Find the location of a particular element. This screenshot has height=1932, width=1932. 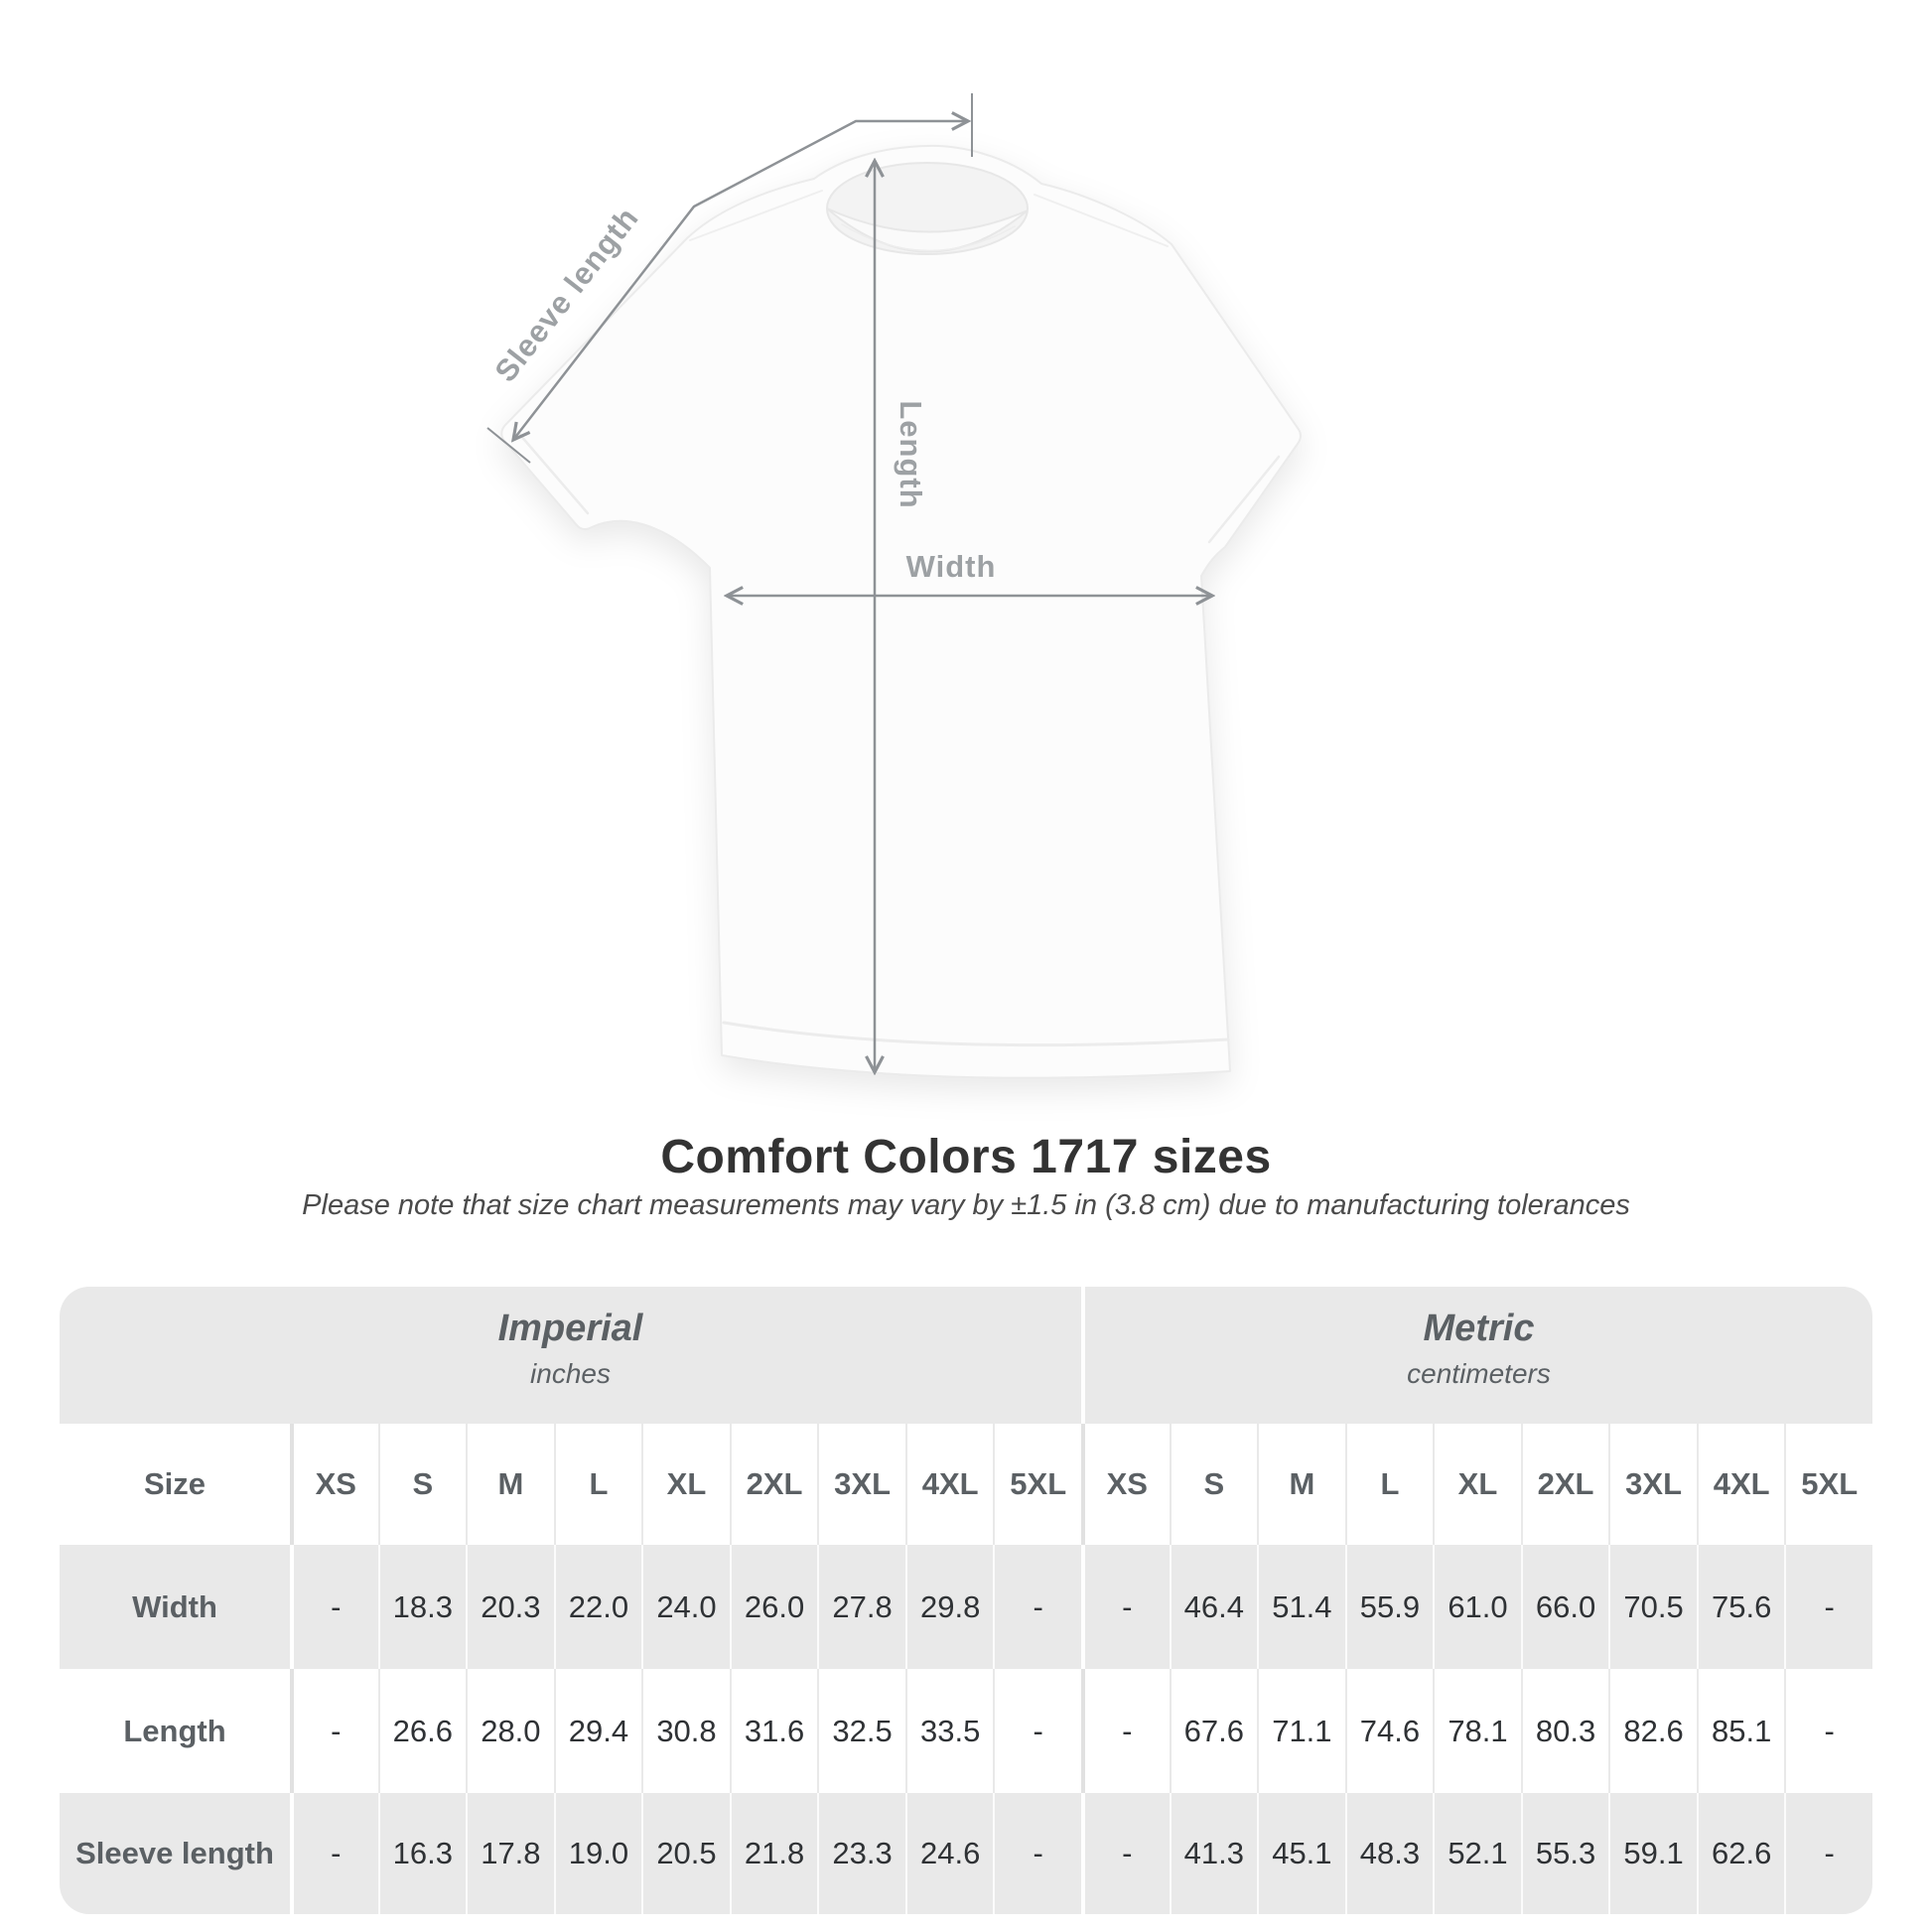

imperial-value: 22.0 is located at coordinates (597, 1607).